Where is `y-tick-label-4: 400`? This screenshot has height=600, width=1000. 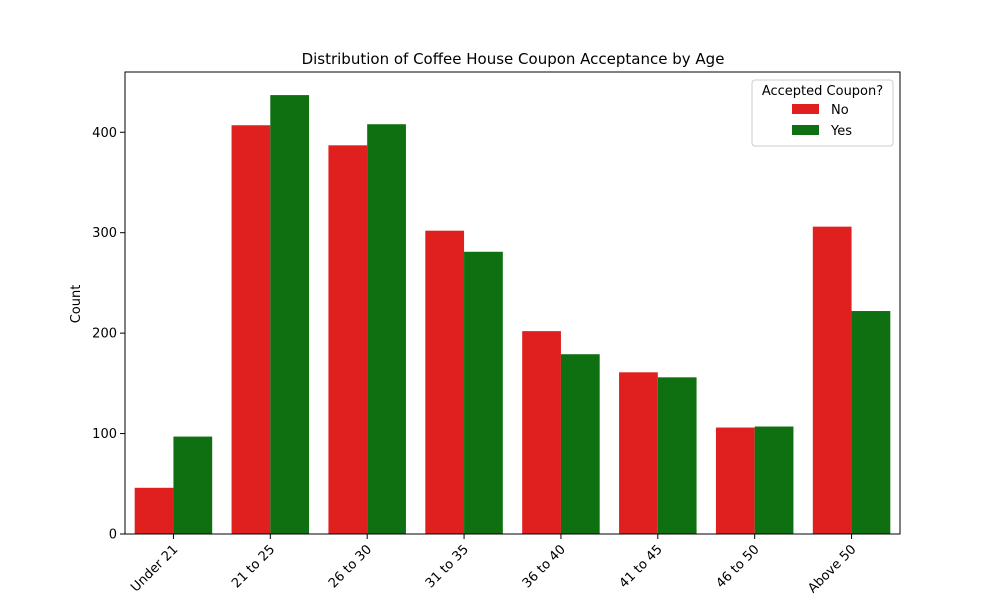
y-tick-label-4: 400 is located at coordinates (104, 133).